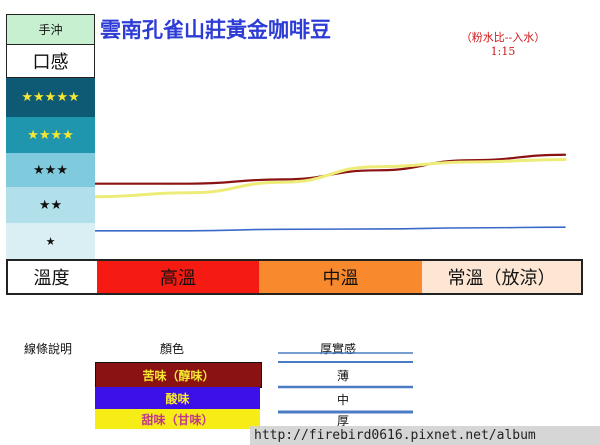 The height and width of the screenshot is (445, 600). Describe the element at coordinates (395, 435) in the screenshot. I see `watermark-url: http://firebird0616.pixnet.net/album` at that location.